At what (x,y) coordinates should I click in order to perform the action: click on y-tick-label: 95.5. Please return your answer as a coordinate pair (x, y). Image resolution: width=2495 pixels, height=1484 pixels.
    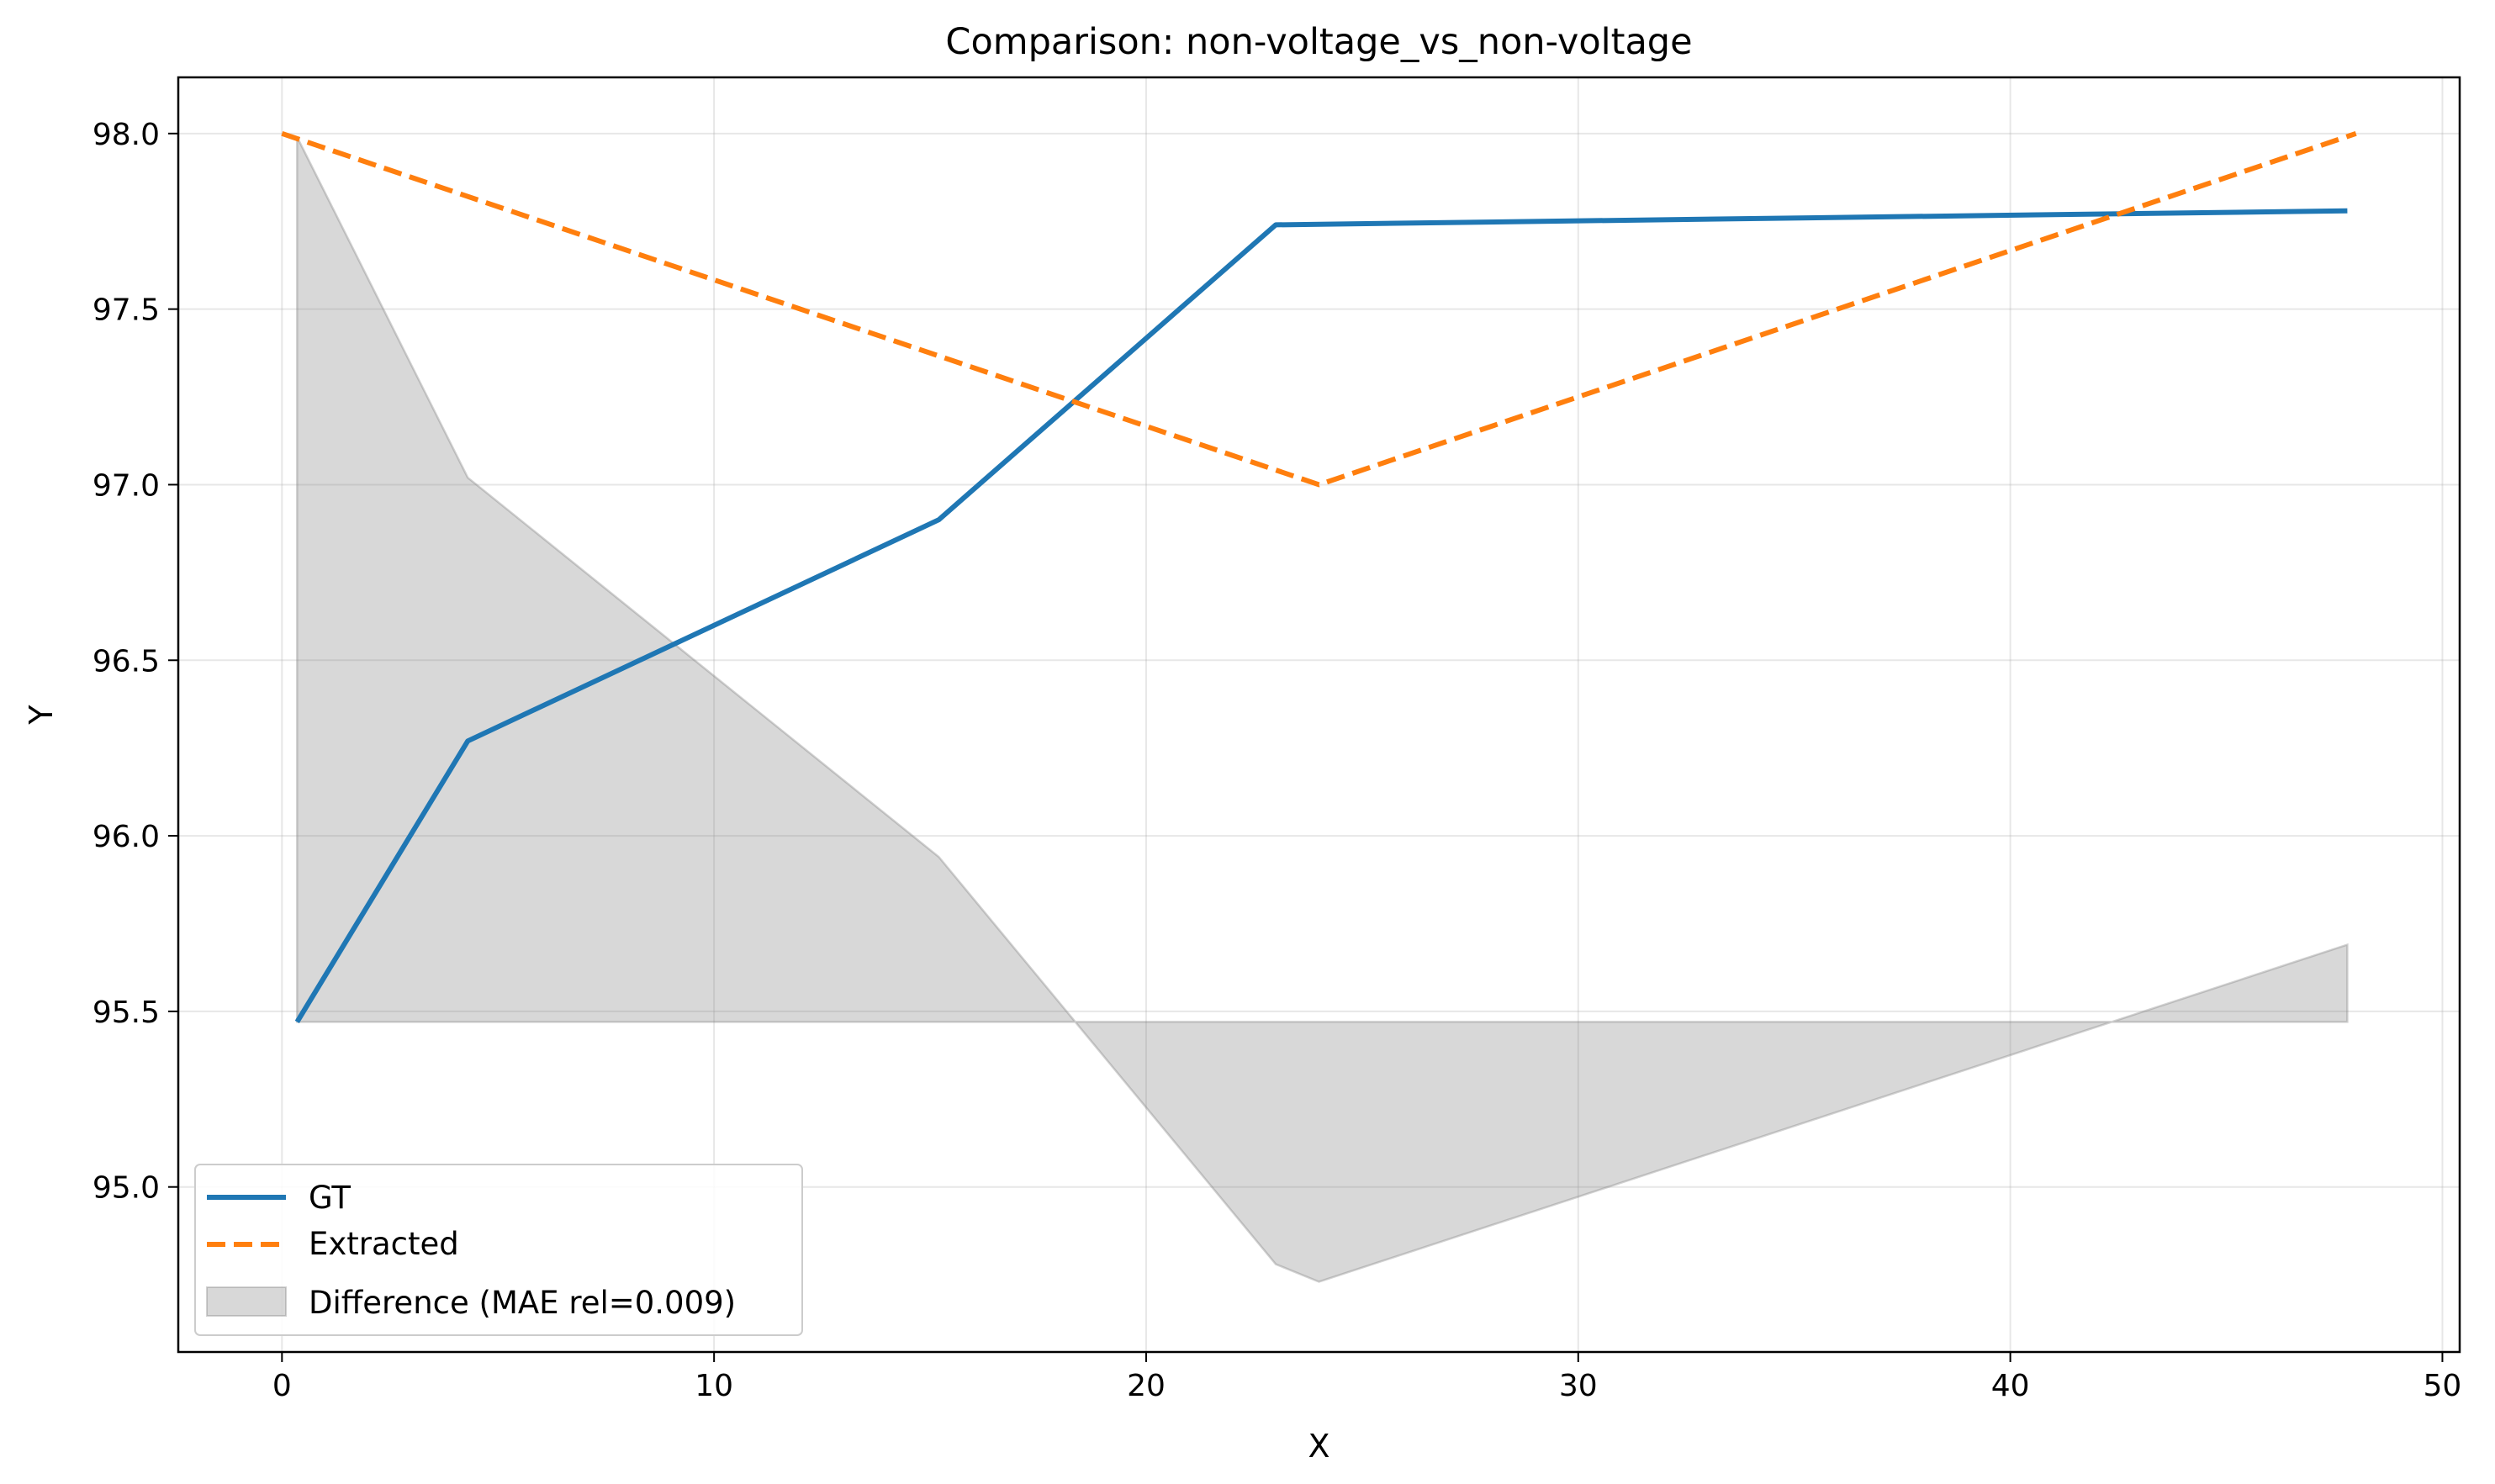
    Looking at the image, I should click on (127, 1012).